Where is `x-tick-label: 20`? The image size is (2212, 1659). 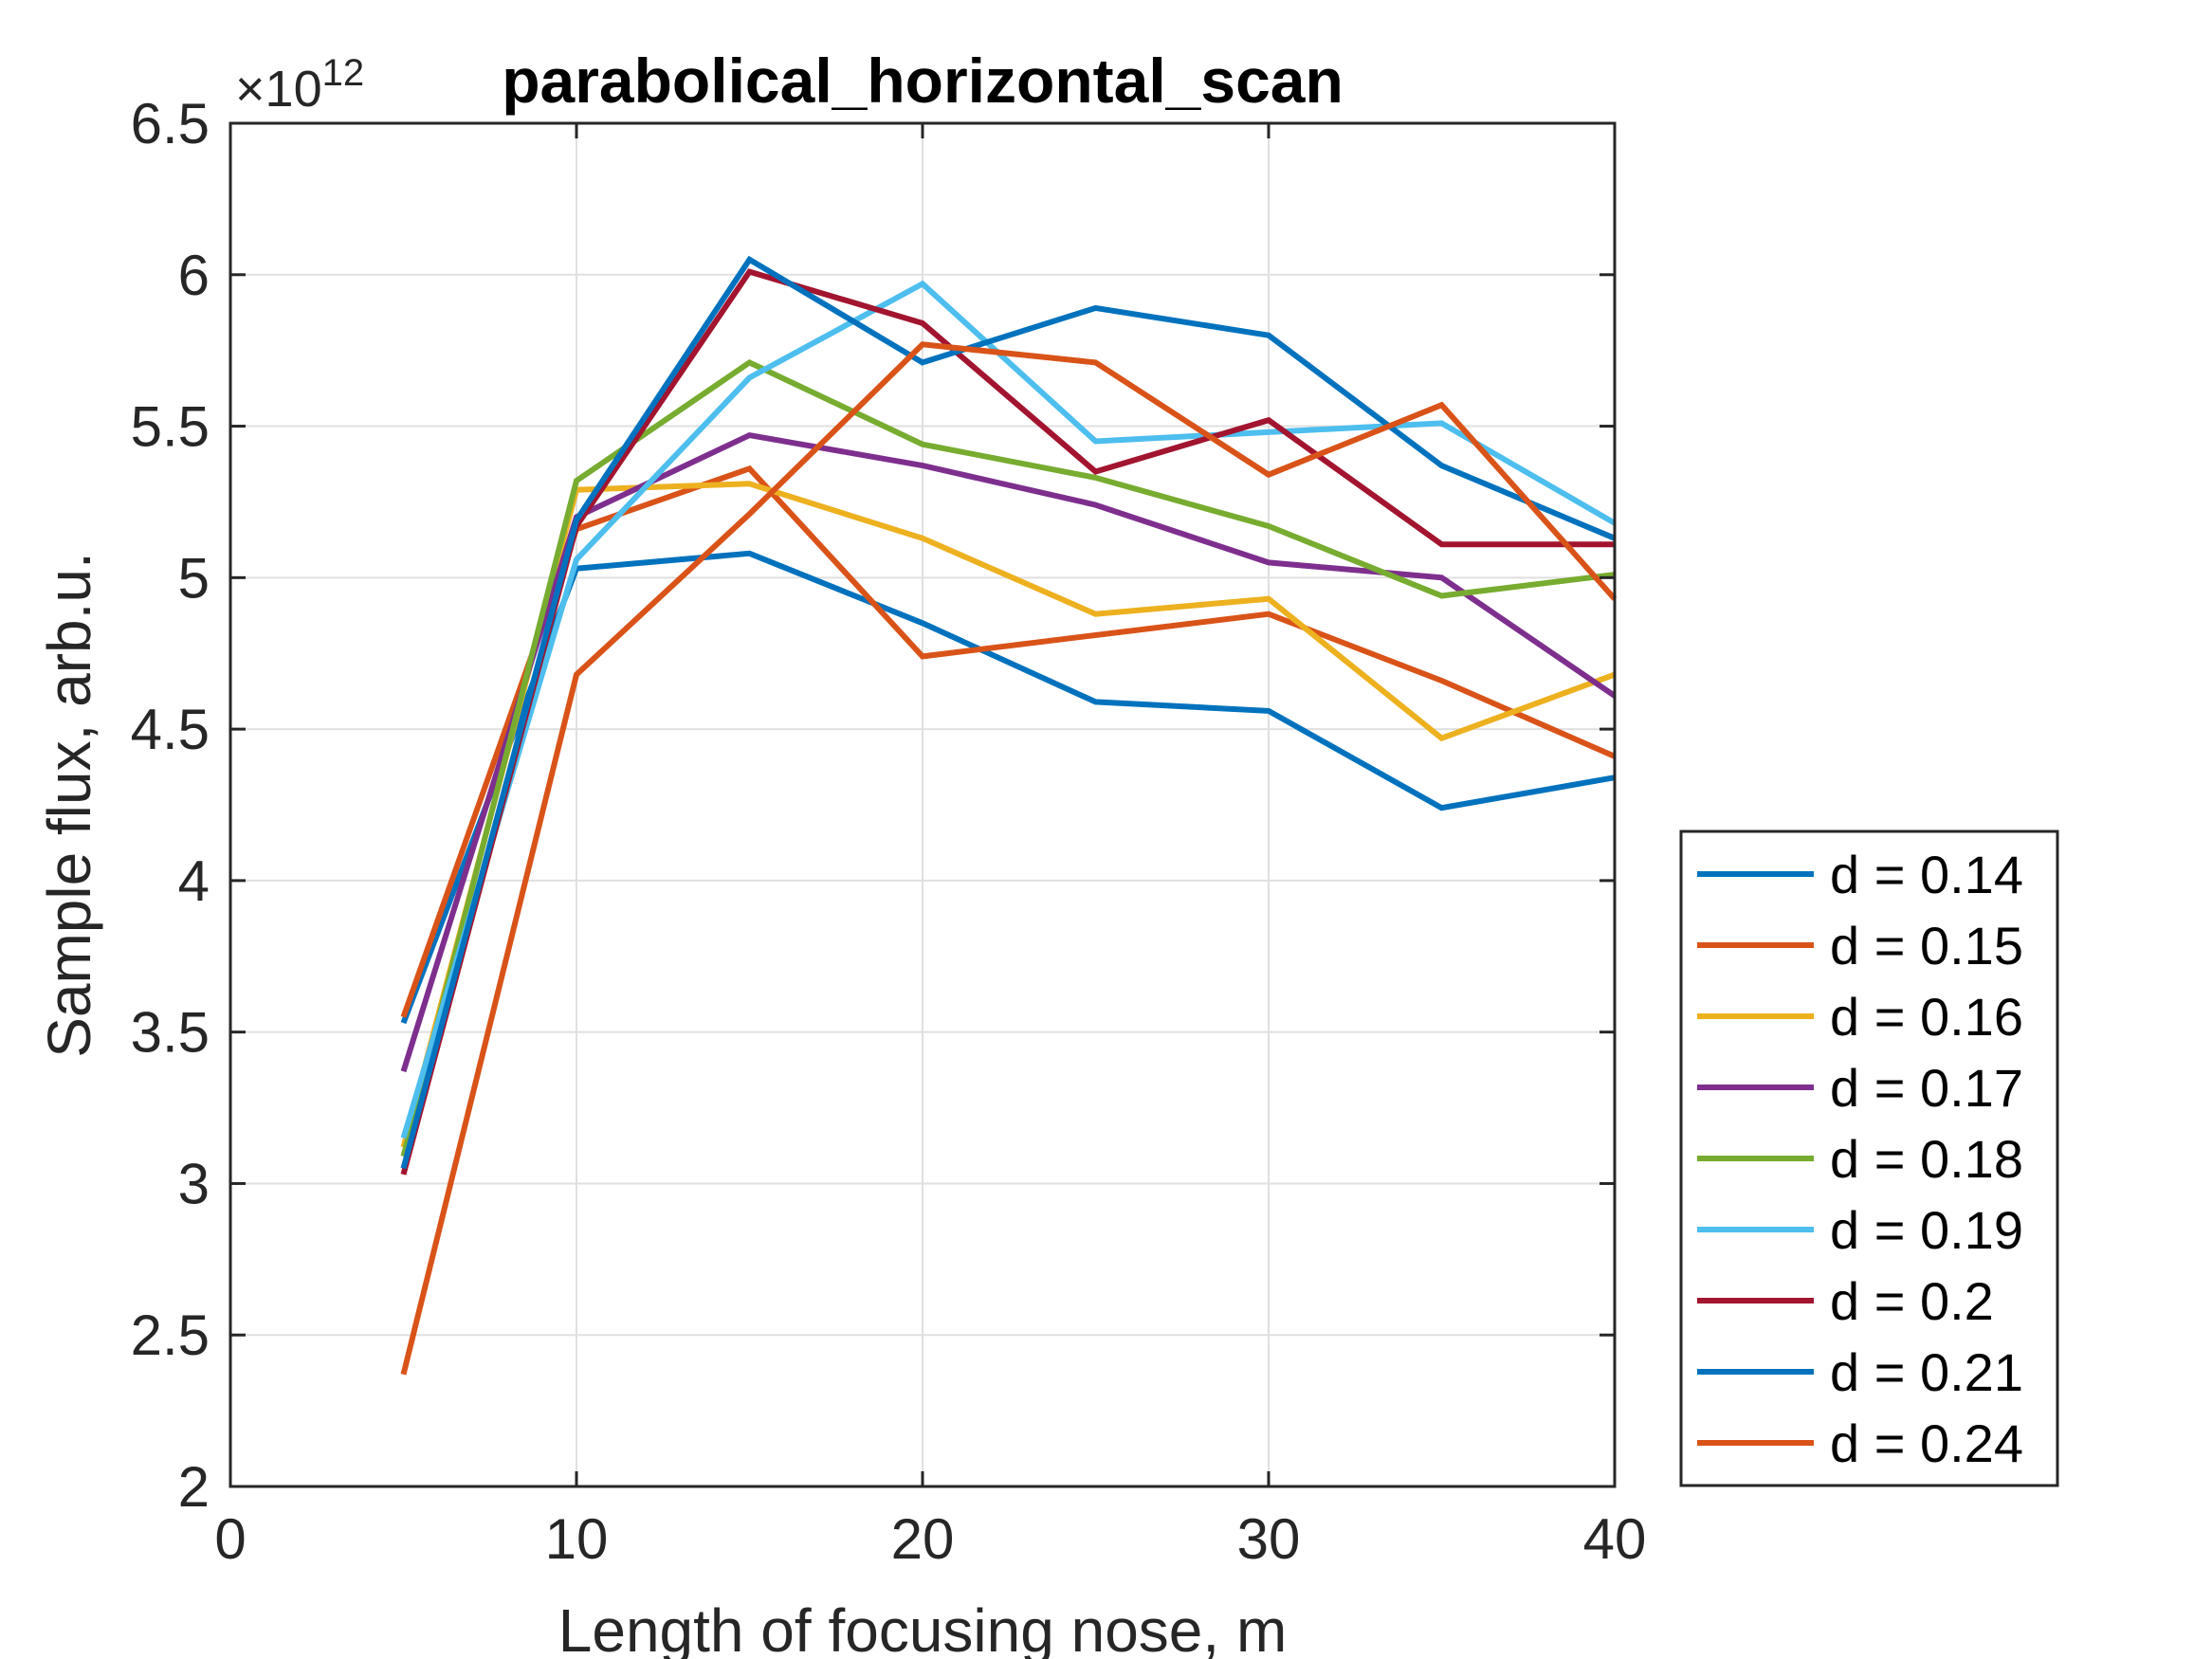
x-tick-label: 20 is located at coordinates (923, 1539).